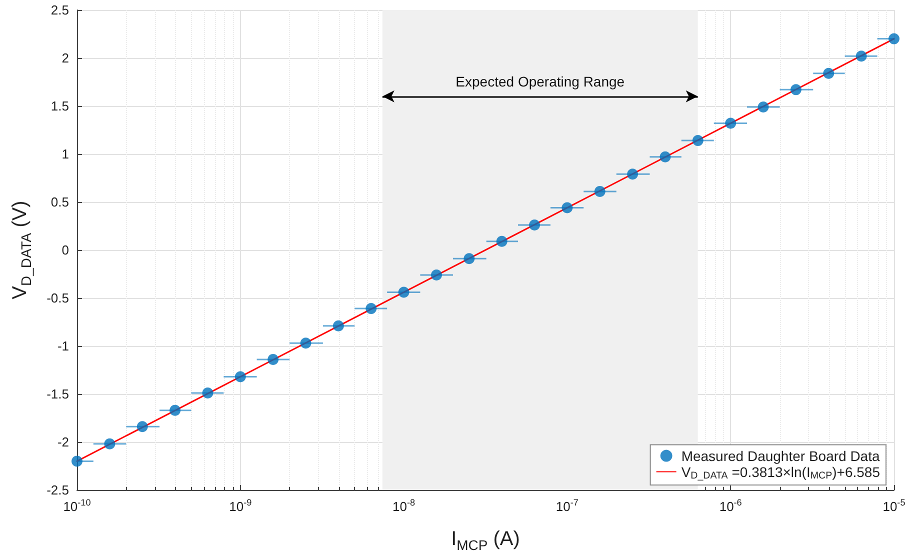 This screenshot has height=557, width=914. I want to click on y-tick-label: 0.5, so click(59, 202).